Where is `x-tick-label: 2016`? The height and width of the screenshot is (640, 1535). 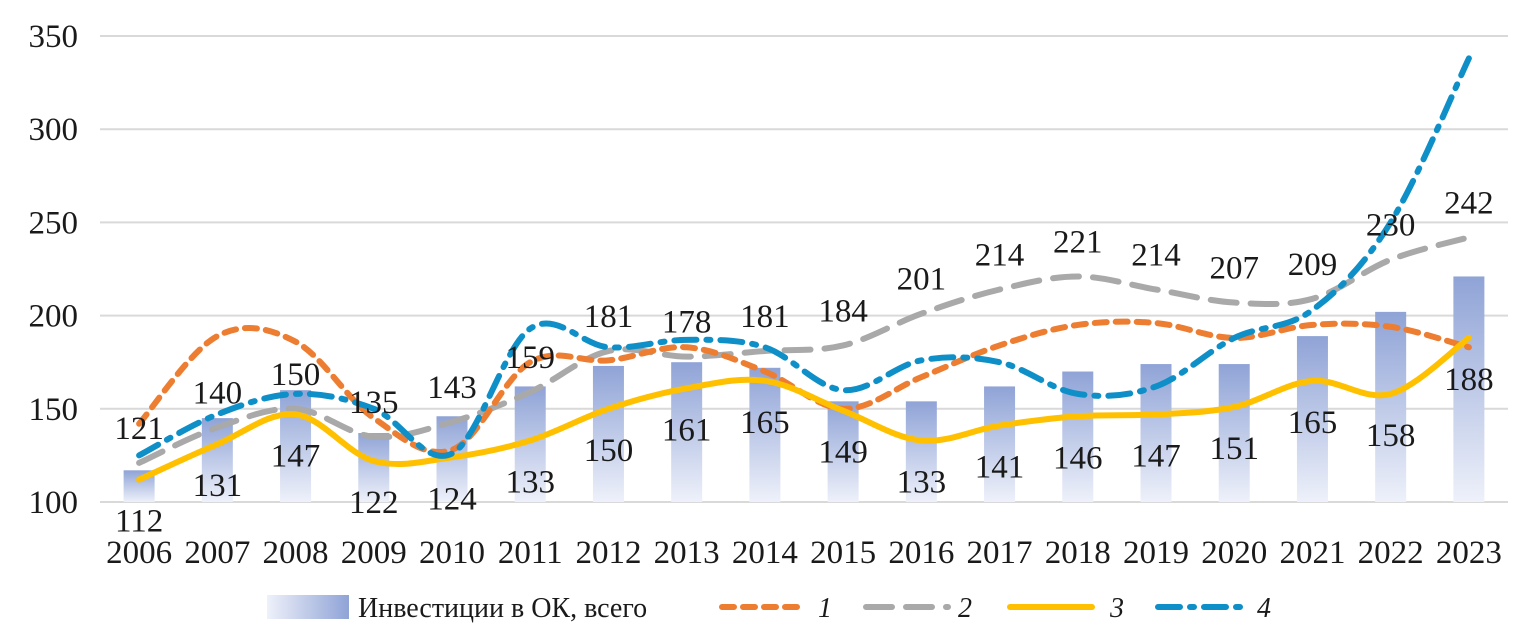 x-tick-label: 2016 is located at coordinates (921, 553).